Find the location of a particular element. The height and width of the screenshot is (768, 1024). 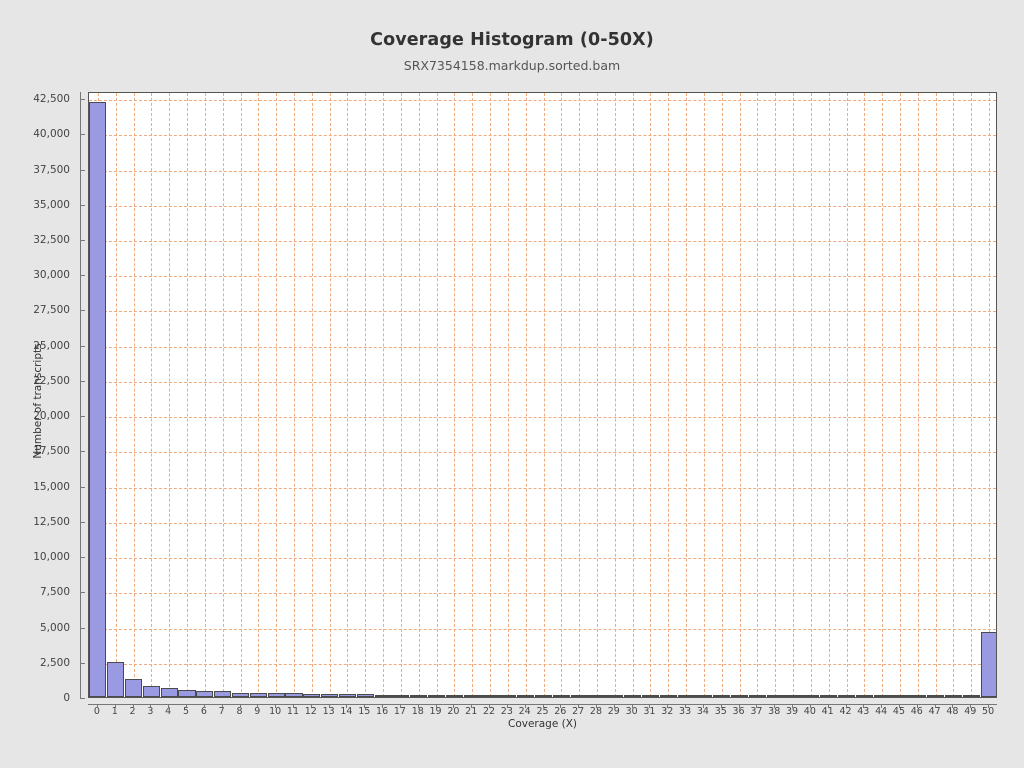

x-tick-label: 10 is located at coordinates (275, 711).